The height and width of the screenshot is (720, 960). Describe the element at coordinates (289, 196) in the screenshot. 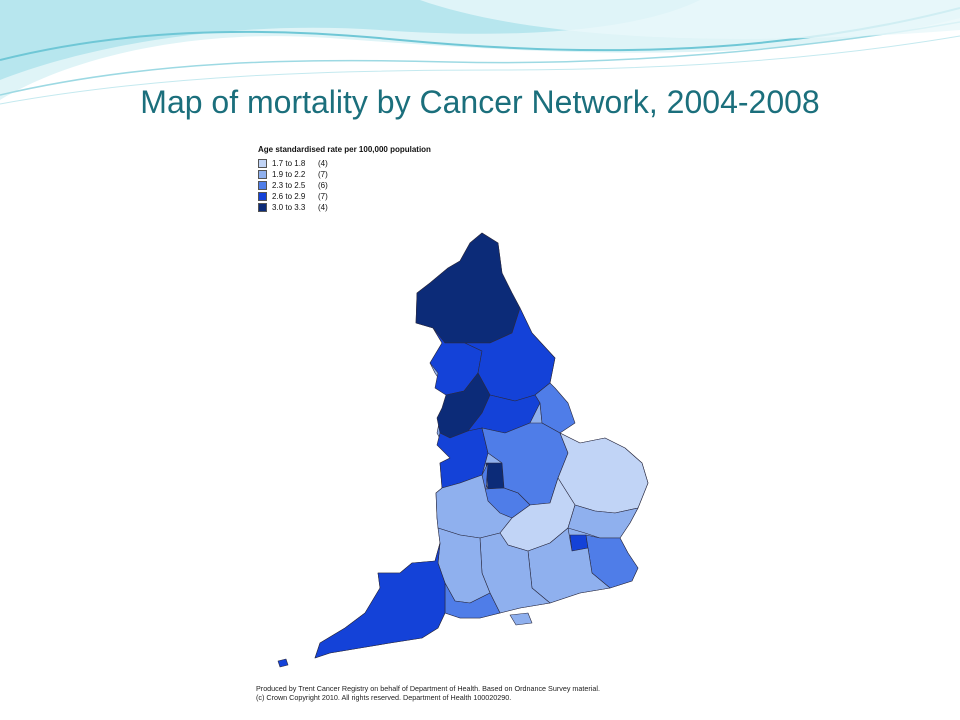

I see `legend-range: 2.6 to 2.9` at that location.